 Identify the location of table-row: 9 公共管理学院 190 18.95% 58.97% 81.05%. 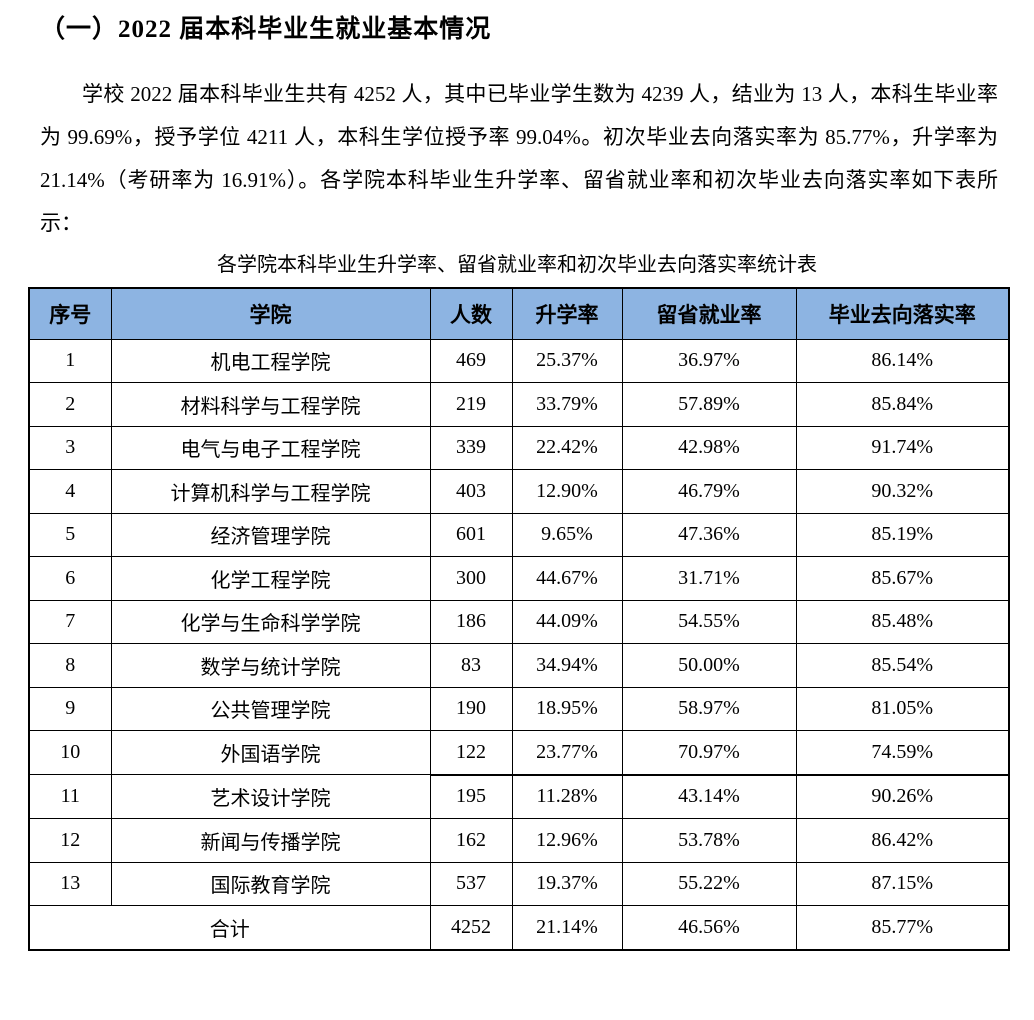
(519, 708).